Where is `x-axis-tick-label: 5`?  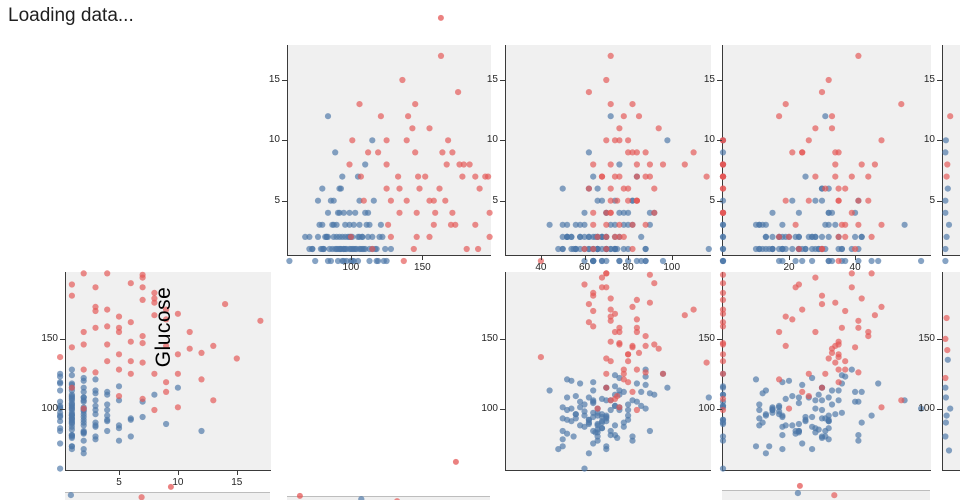 x-axis-tick-label: 5 is located at coordinates (119, 482).